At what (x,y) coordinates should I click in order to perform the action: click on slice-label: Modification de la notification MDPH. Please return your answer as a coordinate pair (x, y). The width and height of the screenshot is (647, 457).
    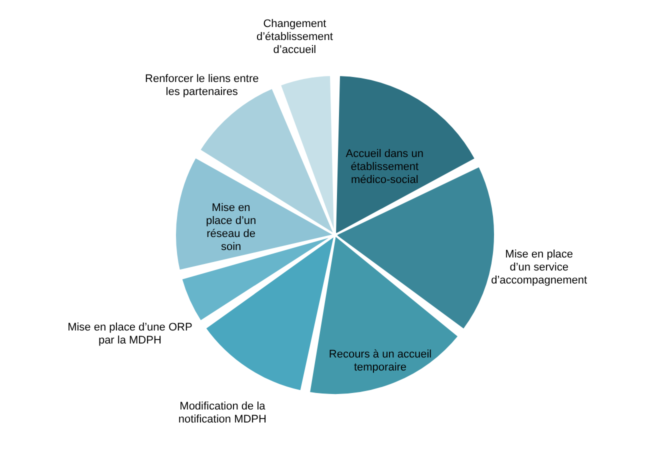
    Looking at the image, I should click on (222, 413).